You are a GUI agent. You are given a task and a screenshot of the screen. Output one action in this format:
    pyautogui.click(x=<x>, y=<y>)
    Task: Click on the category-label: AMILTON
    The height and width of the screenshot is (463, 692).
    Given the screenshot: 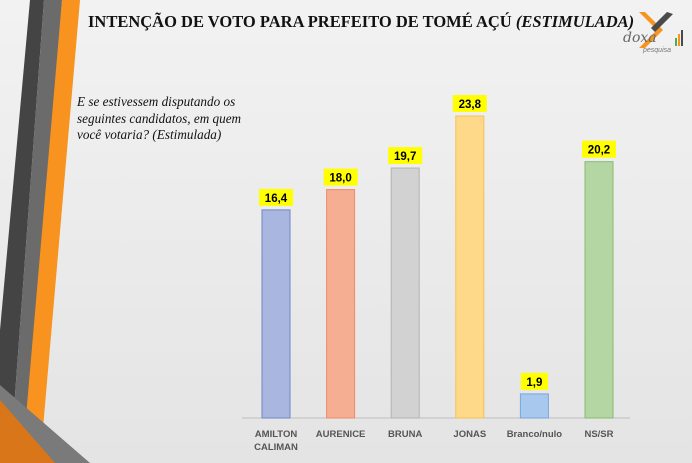 What is the action you would take?
    pyautogui.click(x=276, y=434)
    